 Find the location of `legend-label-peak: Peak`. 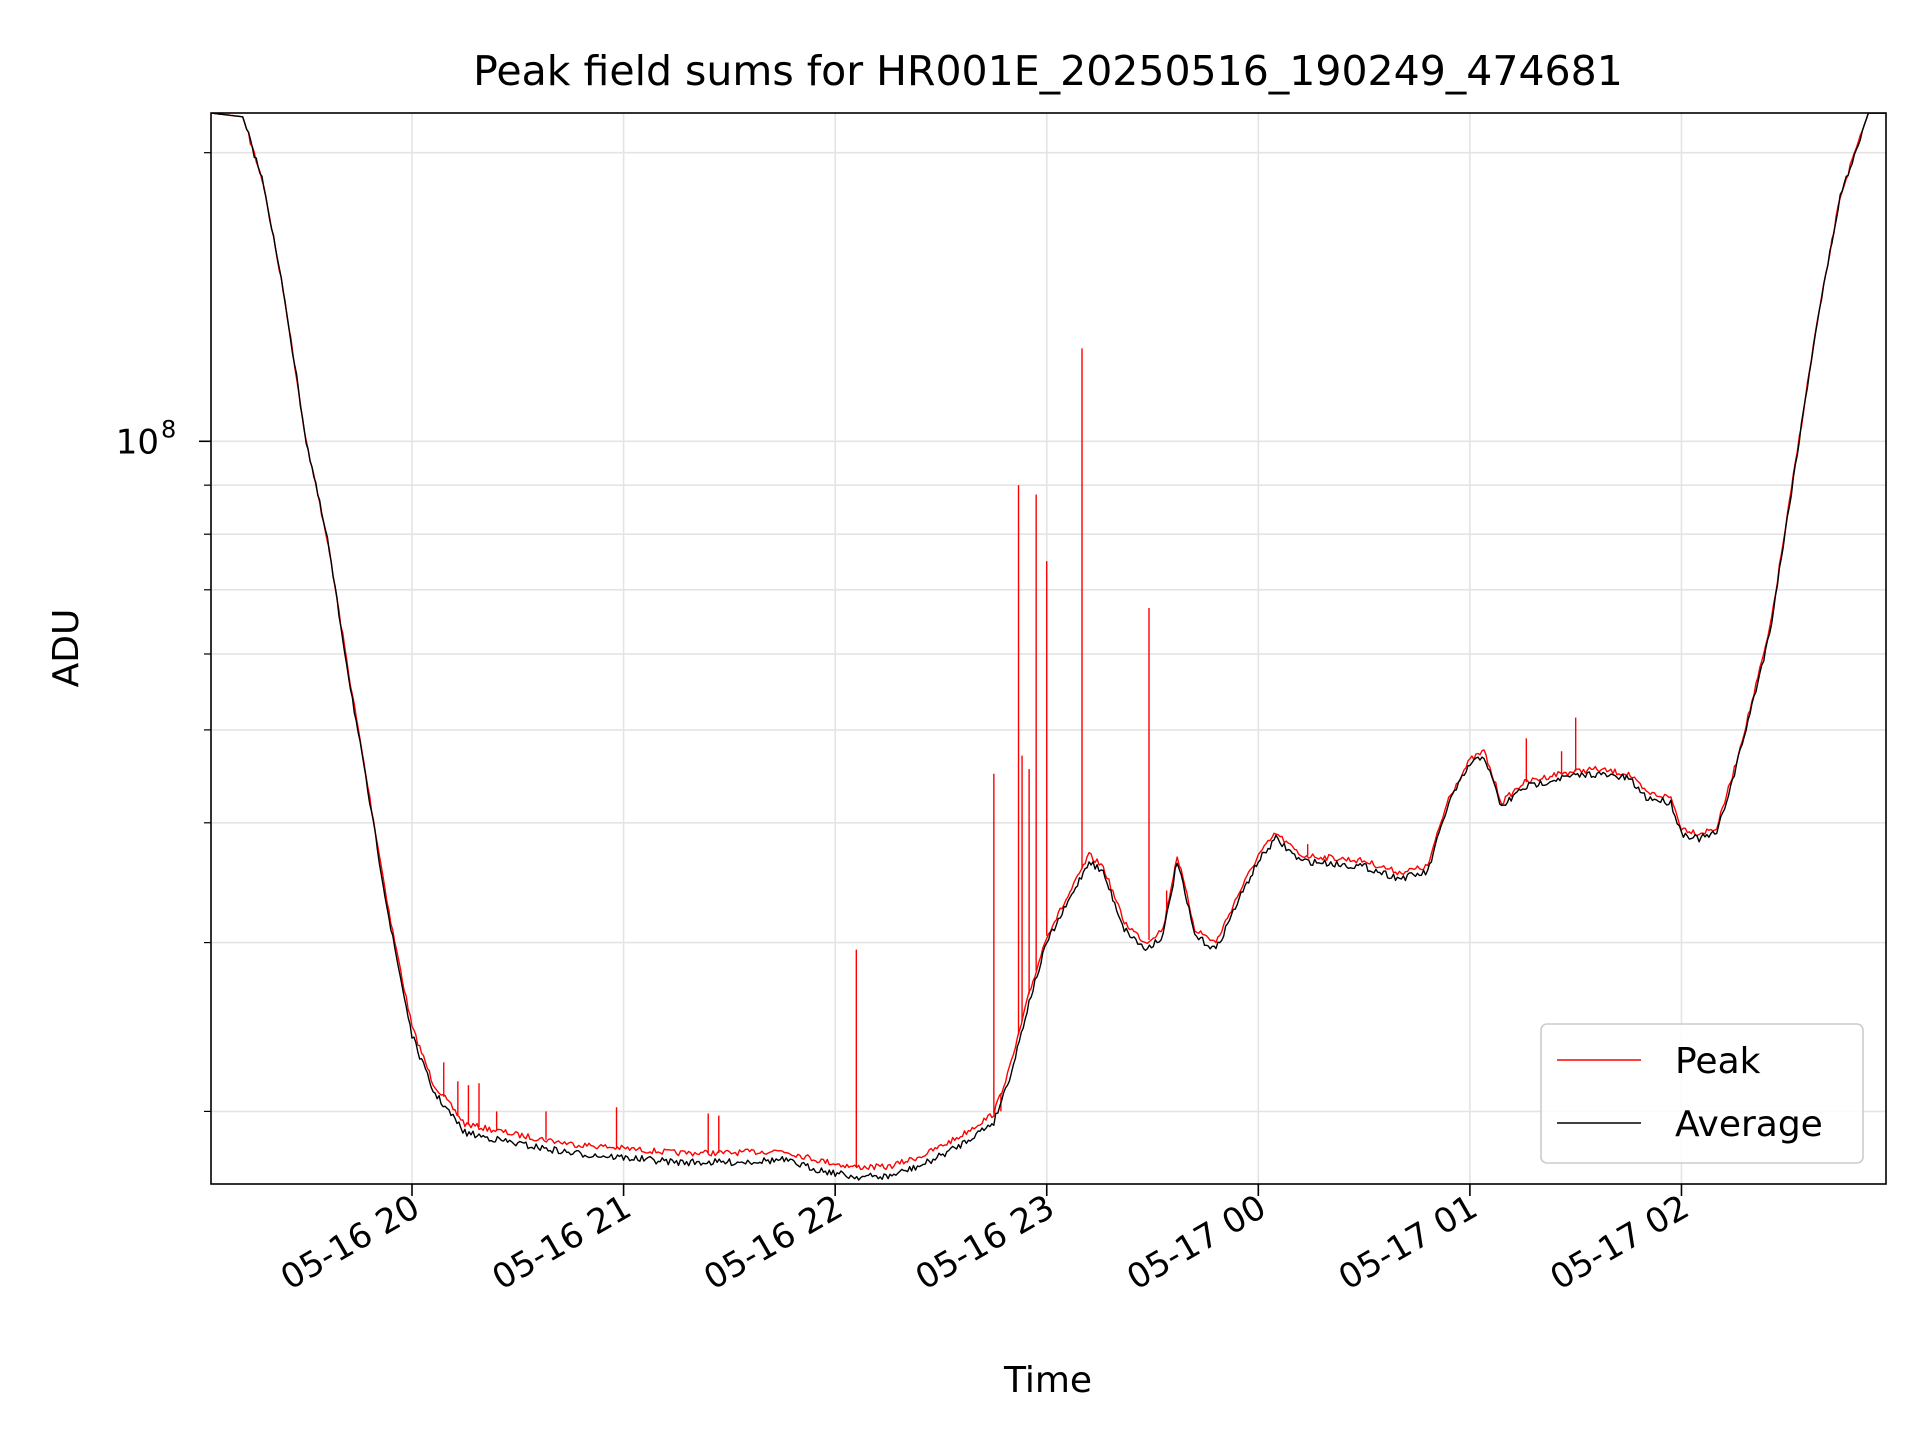

legend-label-peak: Peak is located at coordinates (1718, 1061).